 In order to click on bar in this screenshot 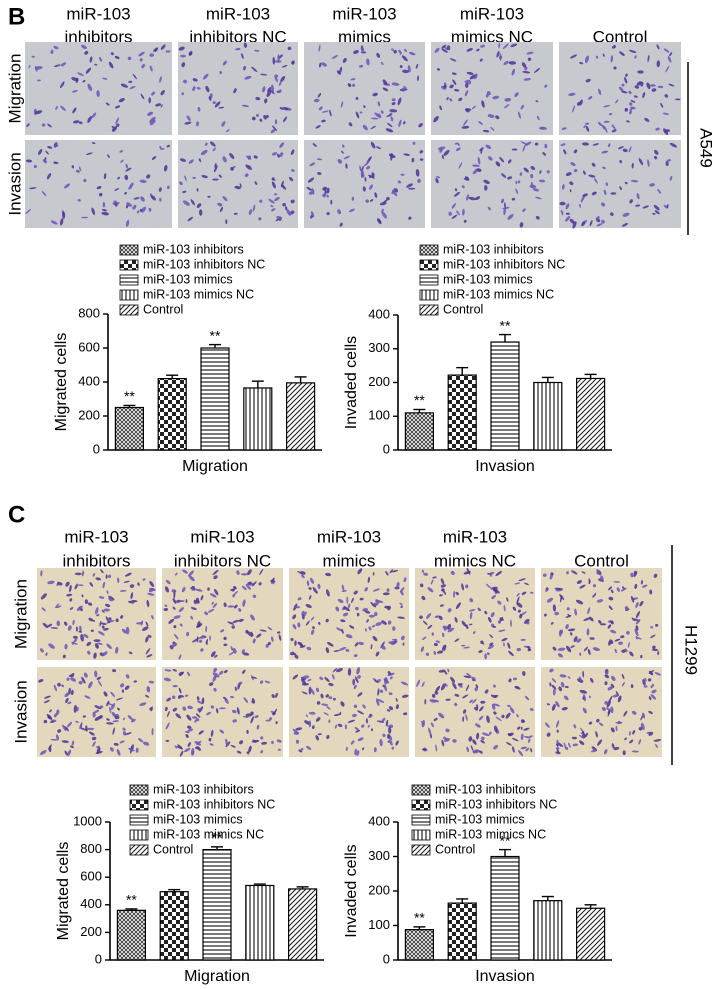, I will do `click(301, 416)`.